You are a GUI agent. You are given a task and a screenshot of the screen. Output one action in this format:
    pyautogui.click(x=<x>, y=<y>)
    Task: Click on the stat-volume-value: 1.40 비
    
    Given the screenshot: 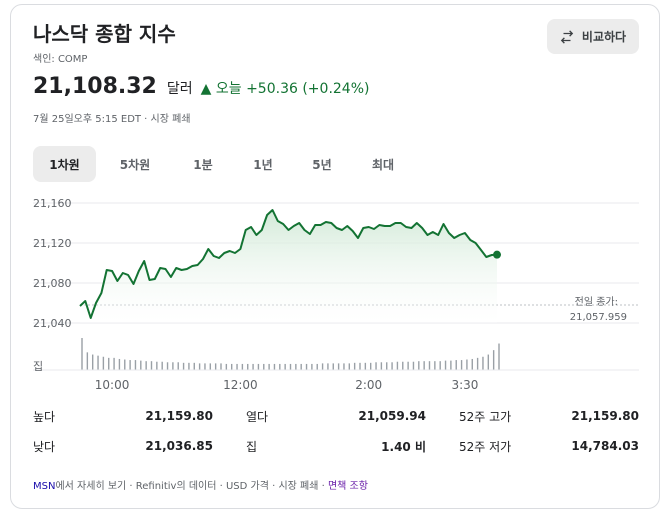 What is the action you would take?
    pyautogui.click(x=403, y=446)
    